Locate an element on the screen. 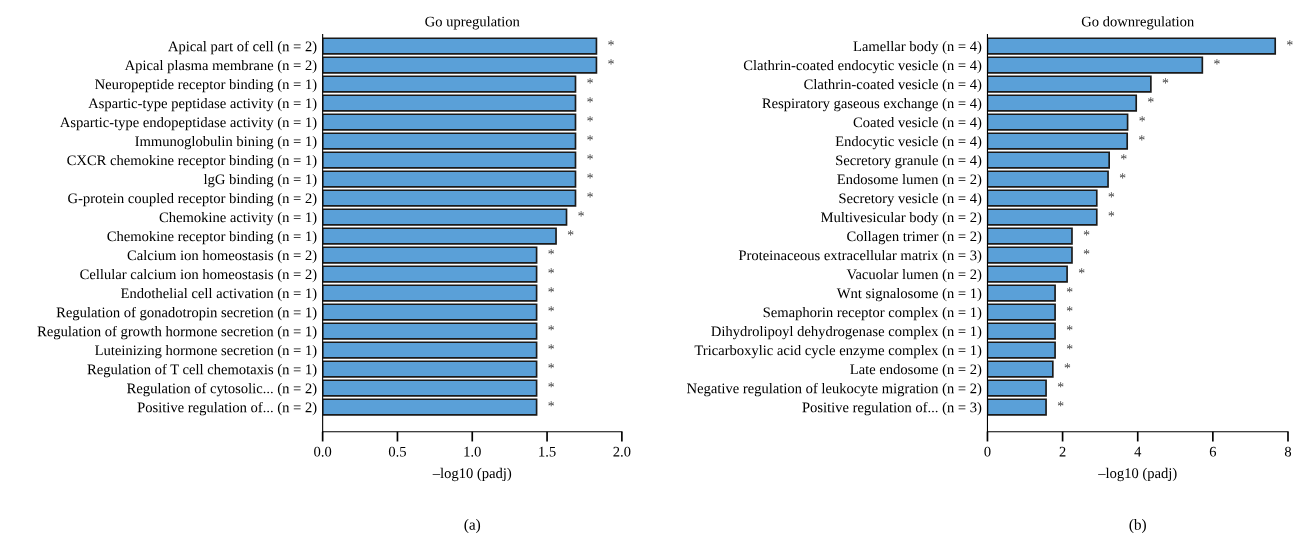  y-tick-label: Coated vesicle (n = 4) is located at coordinates (917, 123).